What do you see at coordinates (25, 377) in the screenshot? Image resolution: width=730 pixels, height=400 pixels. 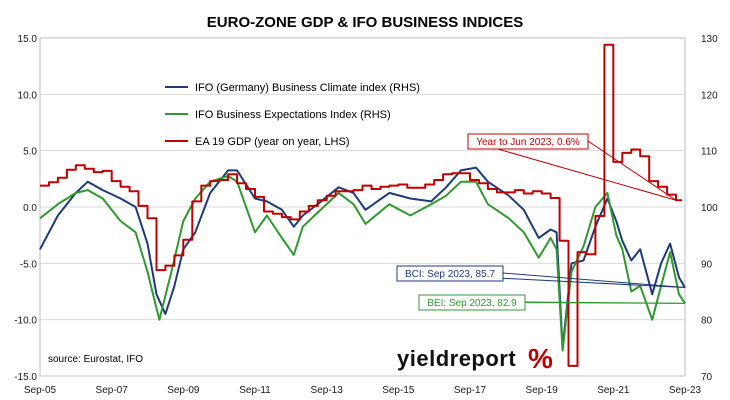 I see `left-axis-tick: -15.0` at bounding box center [25, 377].